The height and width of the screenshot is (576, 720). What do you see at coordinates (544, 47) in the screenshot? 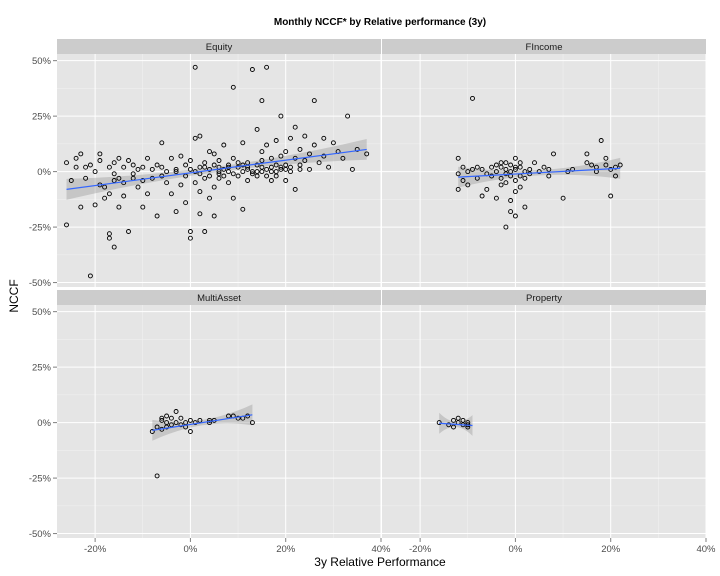
I see `facet-strip-label: FIncome` at bounding box center [544, 47].